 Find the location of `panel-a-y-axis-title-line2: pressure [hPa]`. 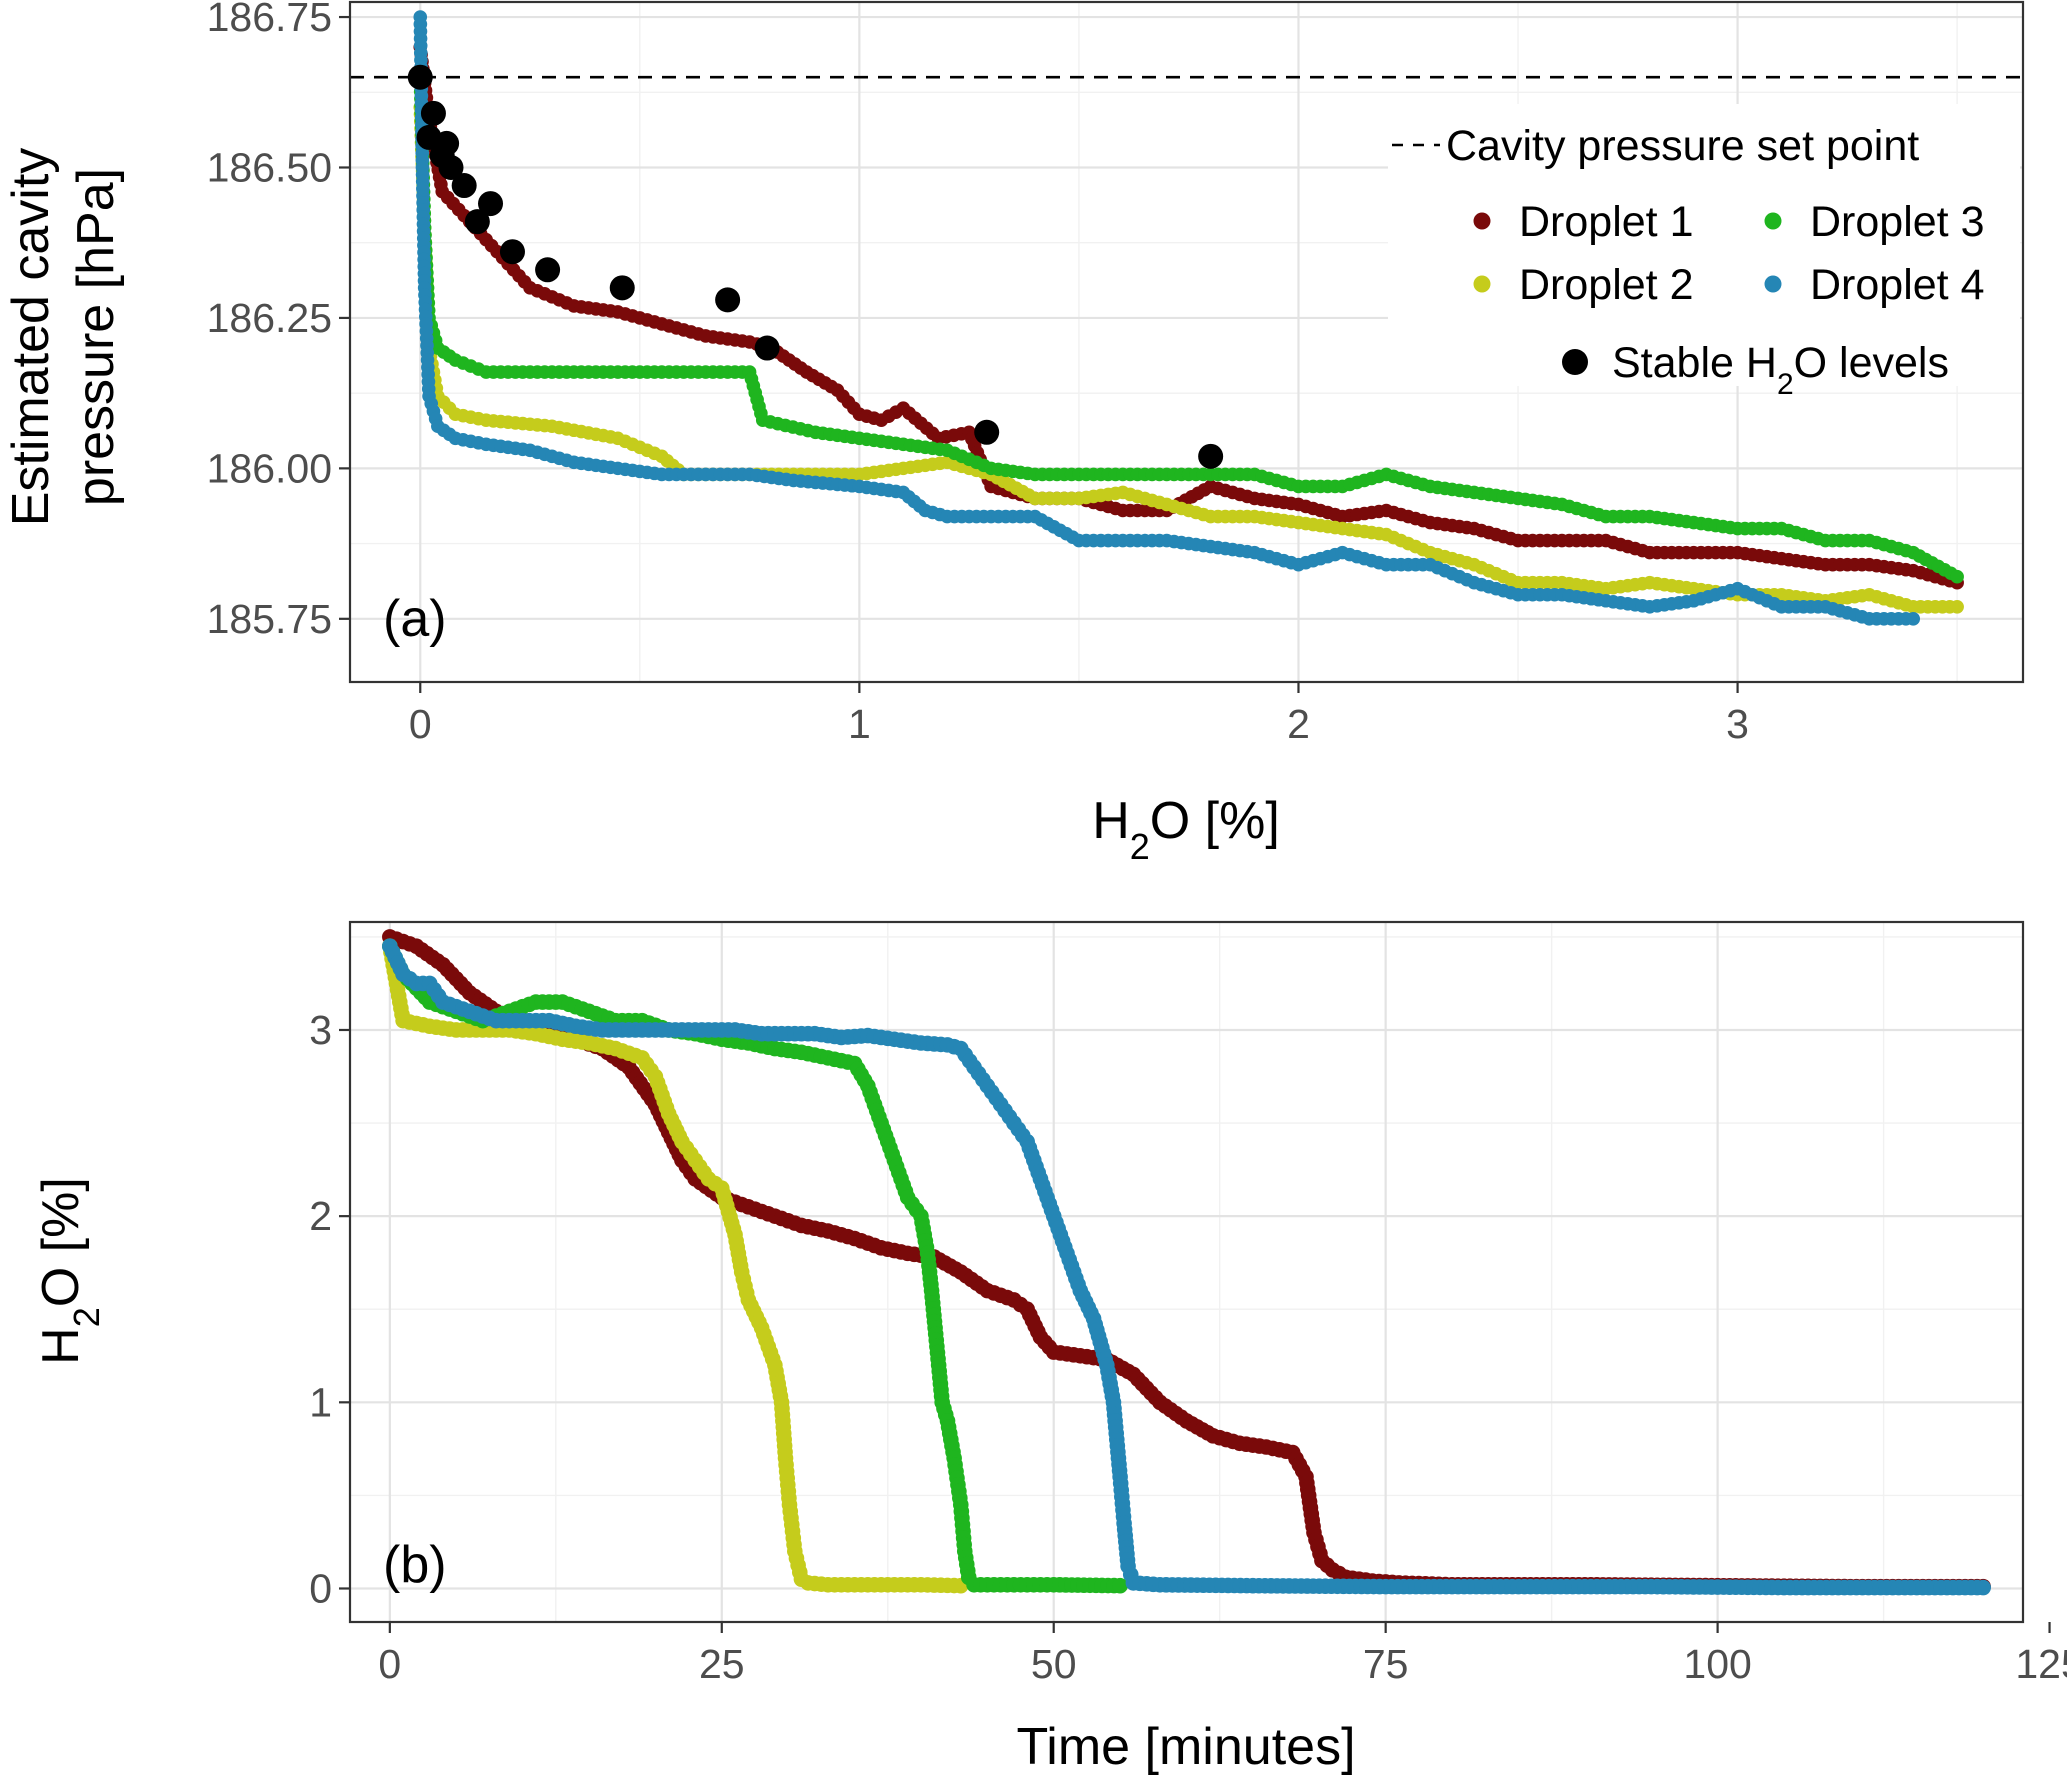

panel-a-y-axis-title-line2: pressure [hPa] is located at coordinates (96, 337).